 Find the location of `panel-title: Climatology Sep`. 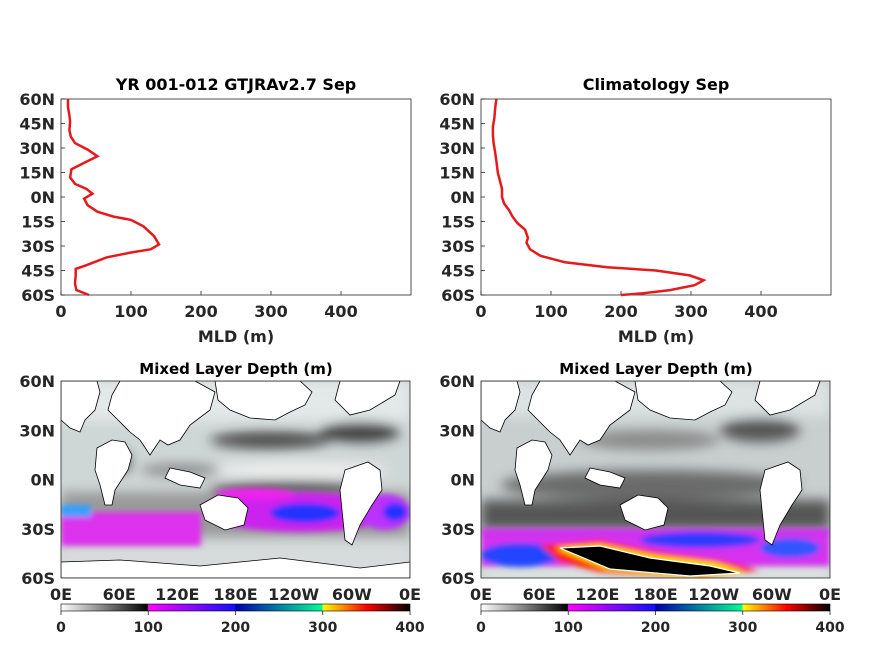

panel-title: Climatology Sep is located at coordinates (656, 84).